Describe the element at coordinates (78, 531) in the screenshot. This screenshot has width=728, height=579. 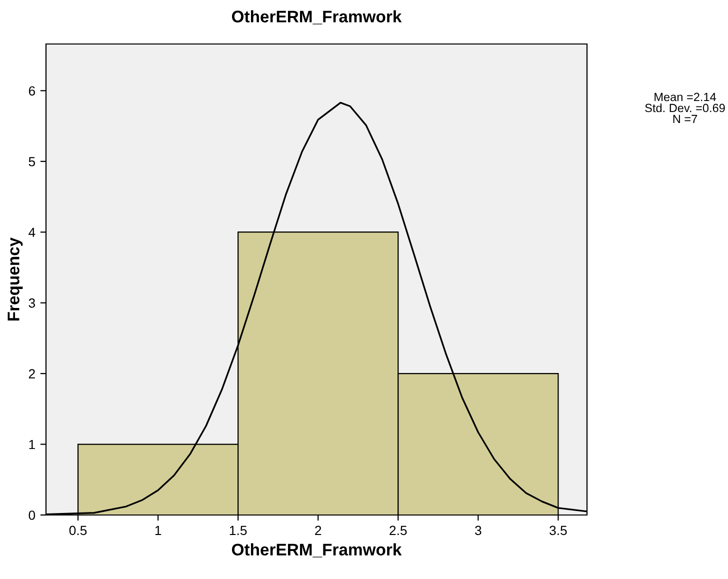
I see `x-tick-label: 0.5` at that location.